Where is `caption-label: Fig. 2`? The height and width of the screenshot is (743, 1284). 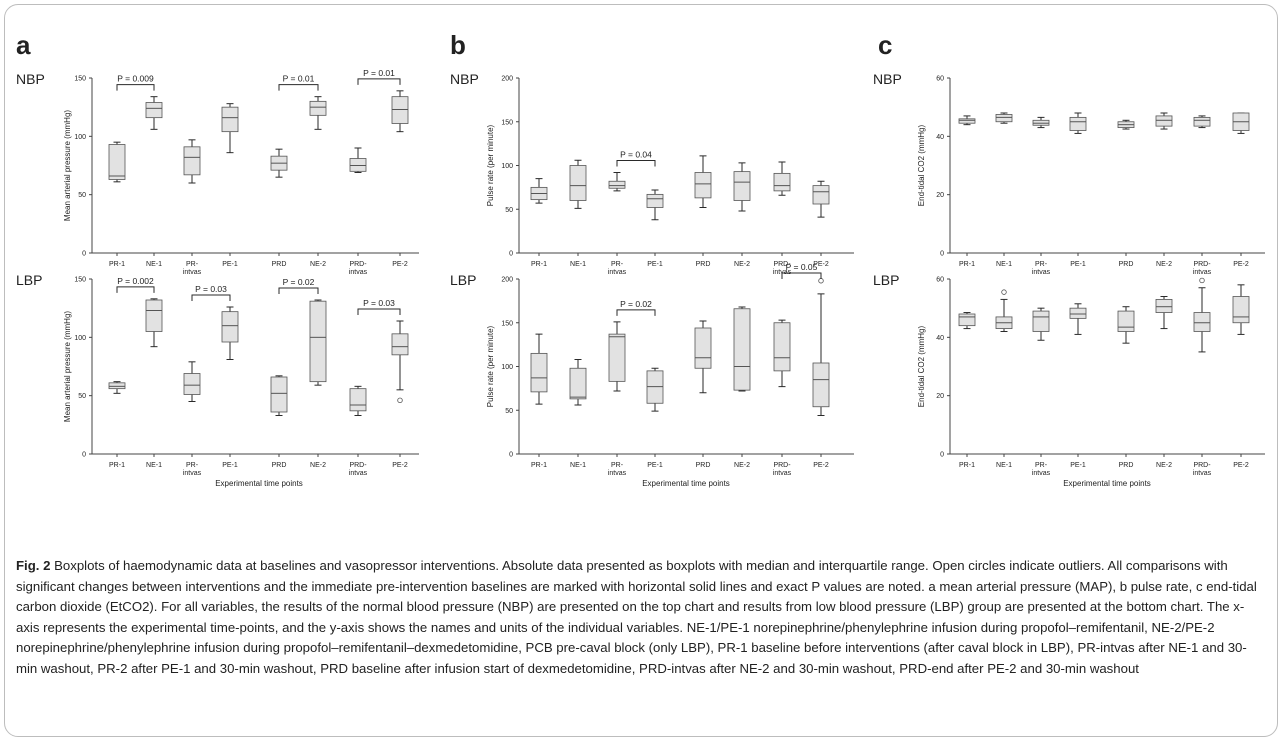 caption-label: Fig. 2 is located at coordinates (33, 565).